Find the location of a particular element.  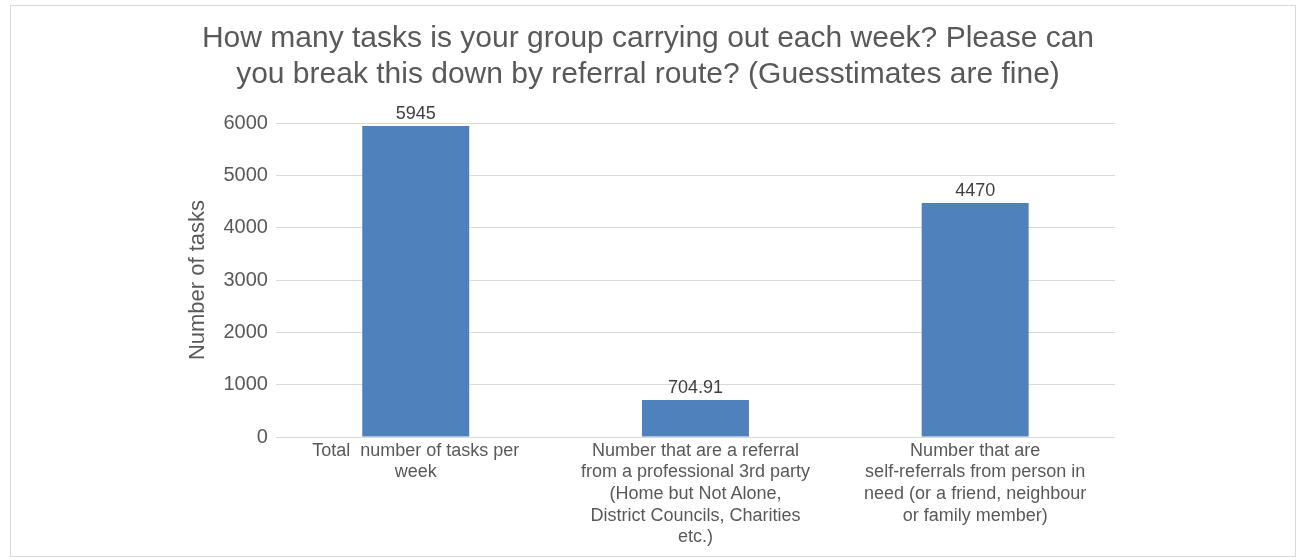

y-tick-label: 5000 is located at coordinates (245, 173).